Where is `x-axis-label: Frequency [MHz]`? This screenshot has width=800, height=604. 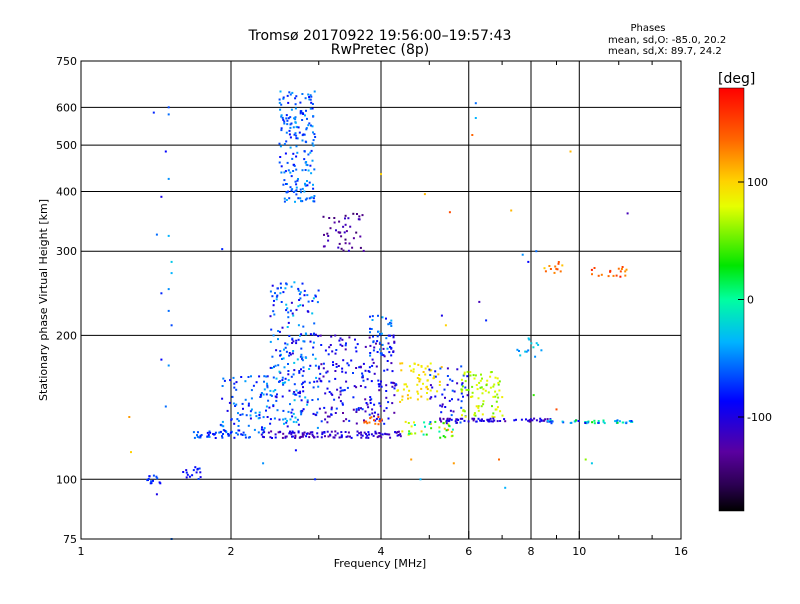 x-axis-label: Frequency [MHz] is located at coordinates (380, 563).